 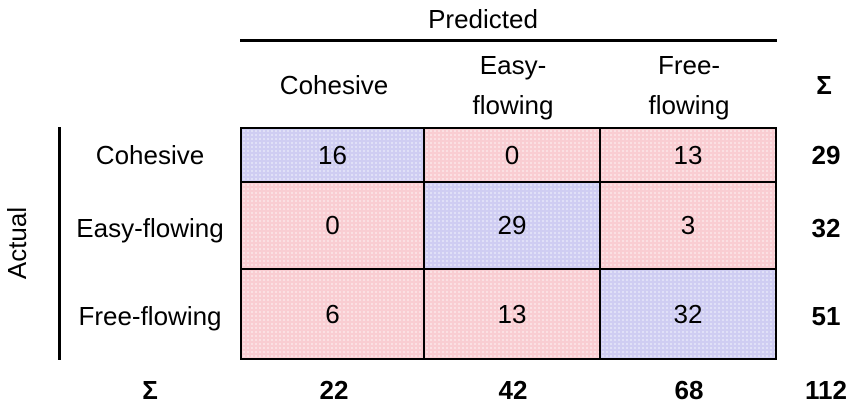 What do you see at coordinates (512, 225) in the screenshot?
I see `matrix-cell-r2c2: 29` at bounding box center [512, 225].